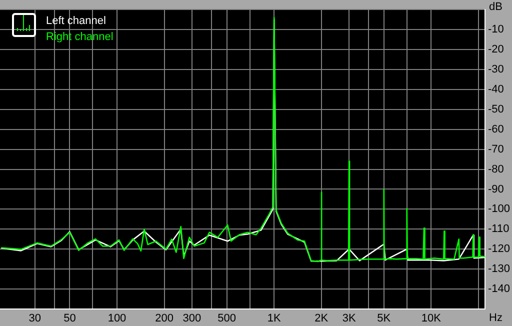  I want to click on x-tick-label: 50, so click(70, 318).